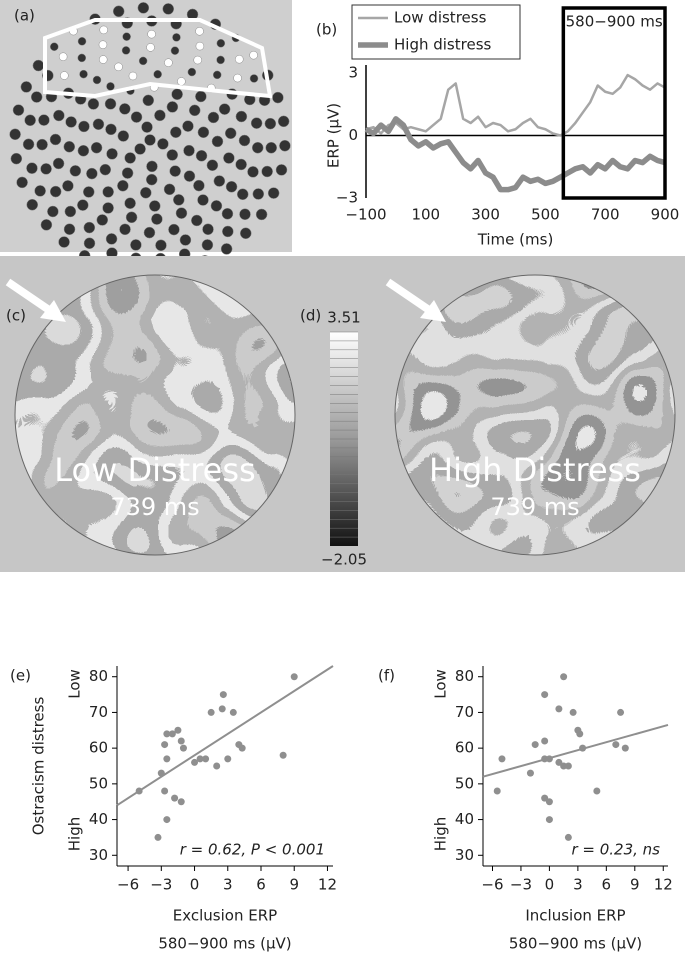 This screenshot has height=961, width=685. I want to click on y-tick-label: 50, so click(464, 783).